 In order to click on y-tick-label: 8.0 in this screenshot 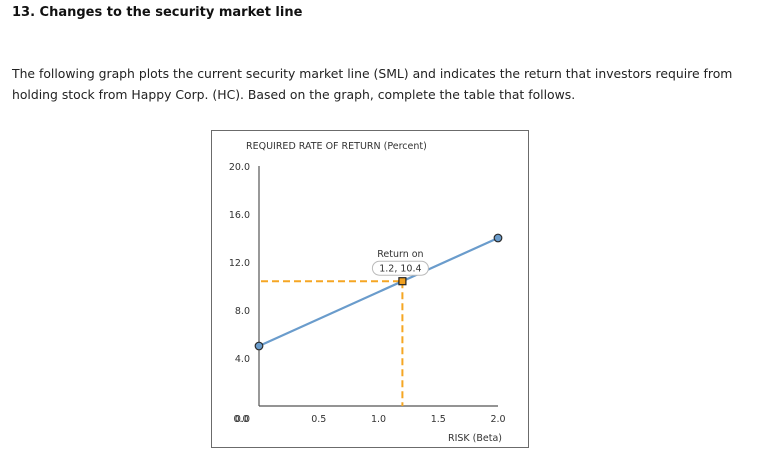, I will do `click(242, 311)`.